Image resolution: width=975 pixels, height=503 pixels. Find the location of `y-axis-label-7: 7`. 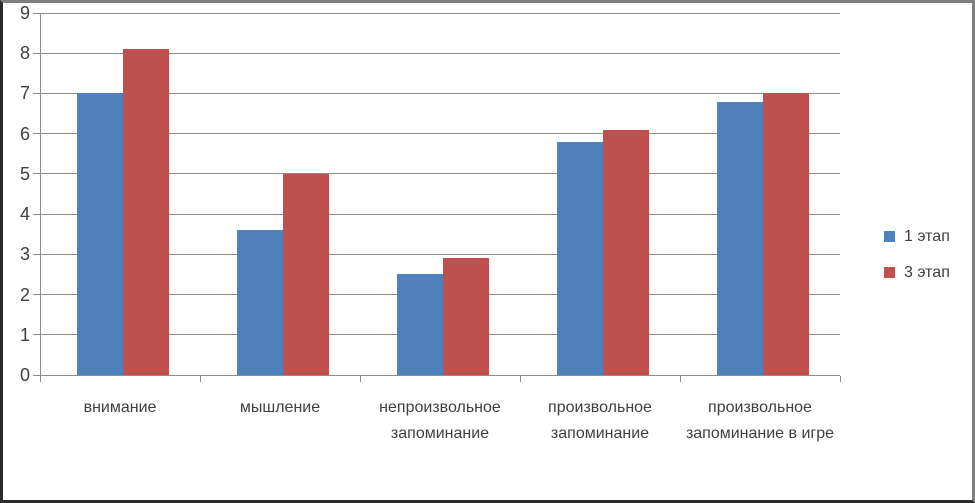

y-axis-label-7: 7 is located at coordinates (24, 93).